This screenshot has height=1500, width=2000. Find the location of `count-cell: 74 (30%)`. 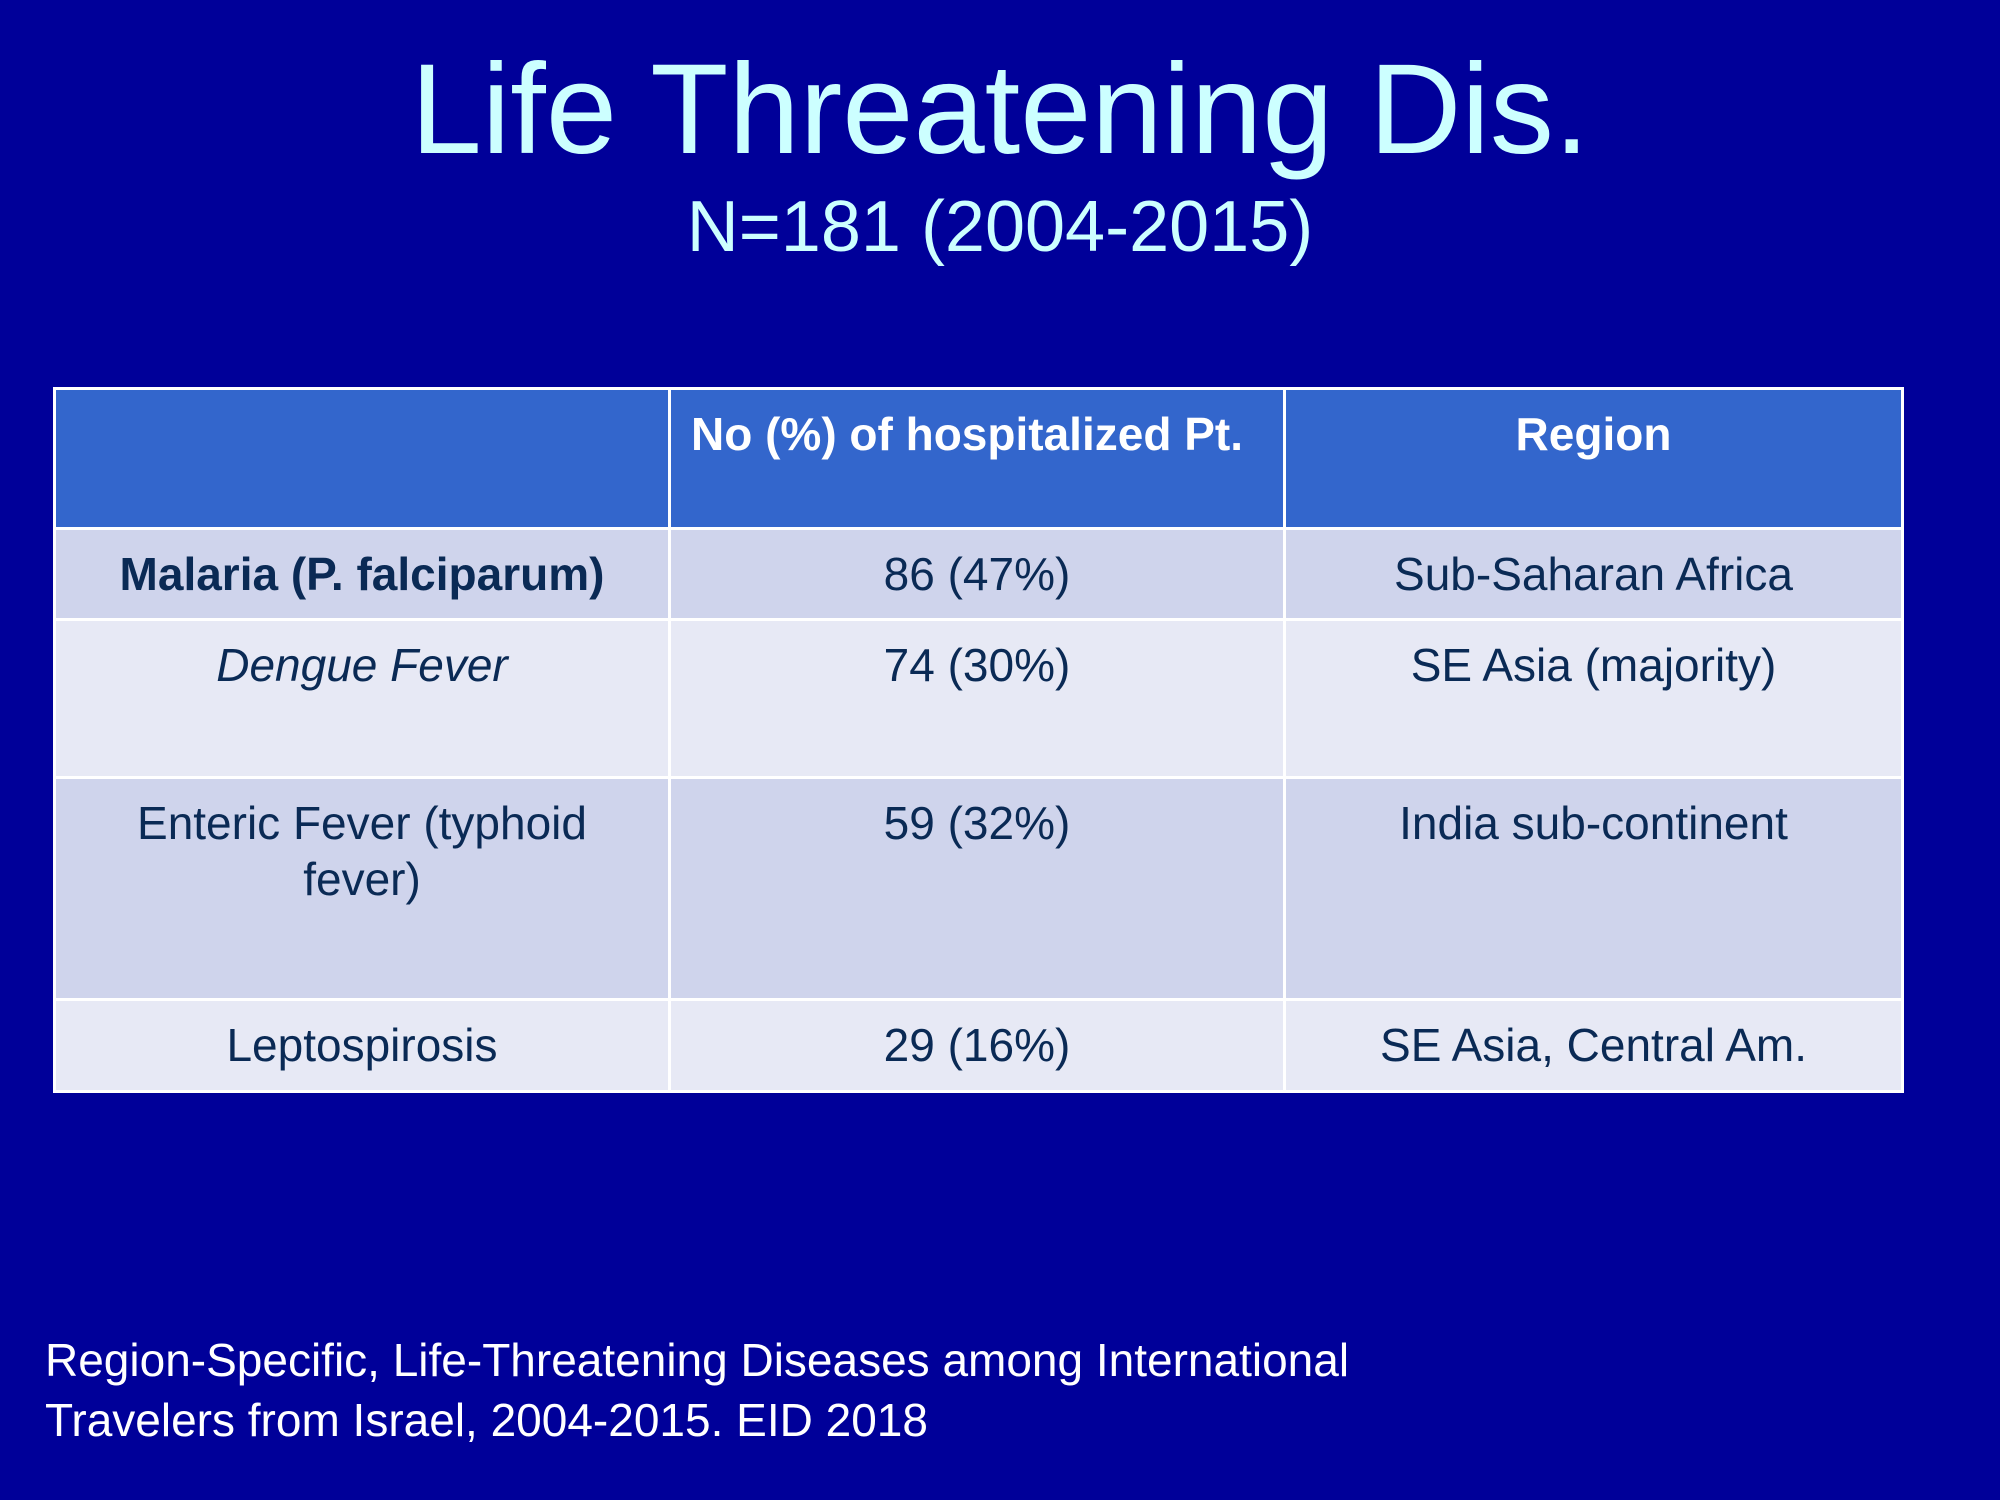

count-cell: 74 (30%) is located at coordinates (977, 698).